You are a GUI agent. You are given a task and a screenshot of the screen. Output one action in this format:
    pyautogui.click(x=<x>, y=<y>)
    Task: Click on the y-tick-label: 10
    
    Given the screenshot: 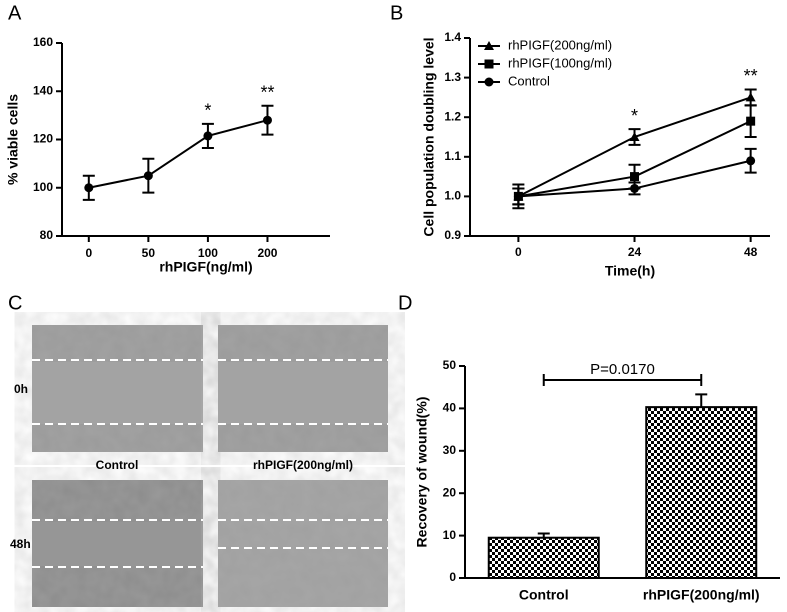 What is the action you would take?
    pyautogui.click(x=450, y=535)
    